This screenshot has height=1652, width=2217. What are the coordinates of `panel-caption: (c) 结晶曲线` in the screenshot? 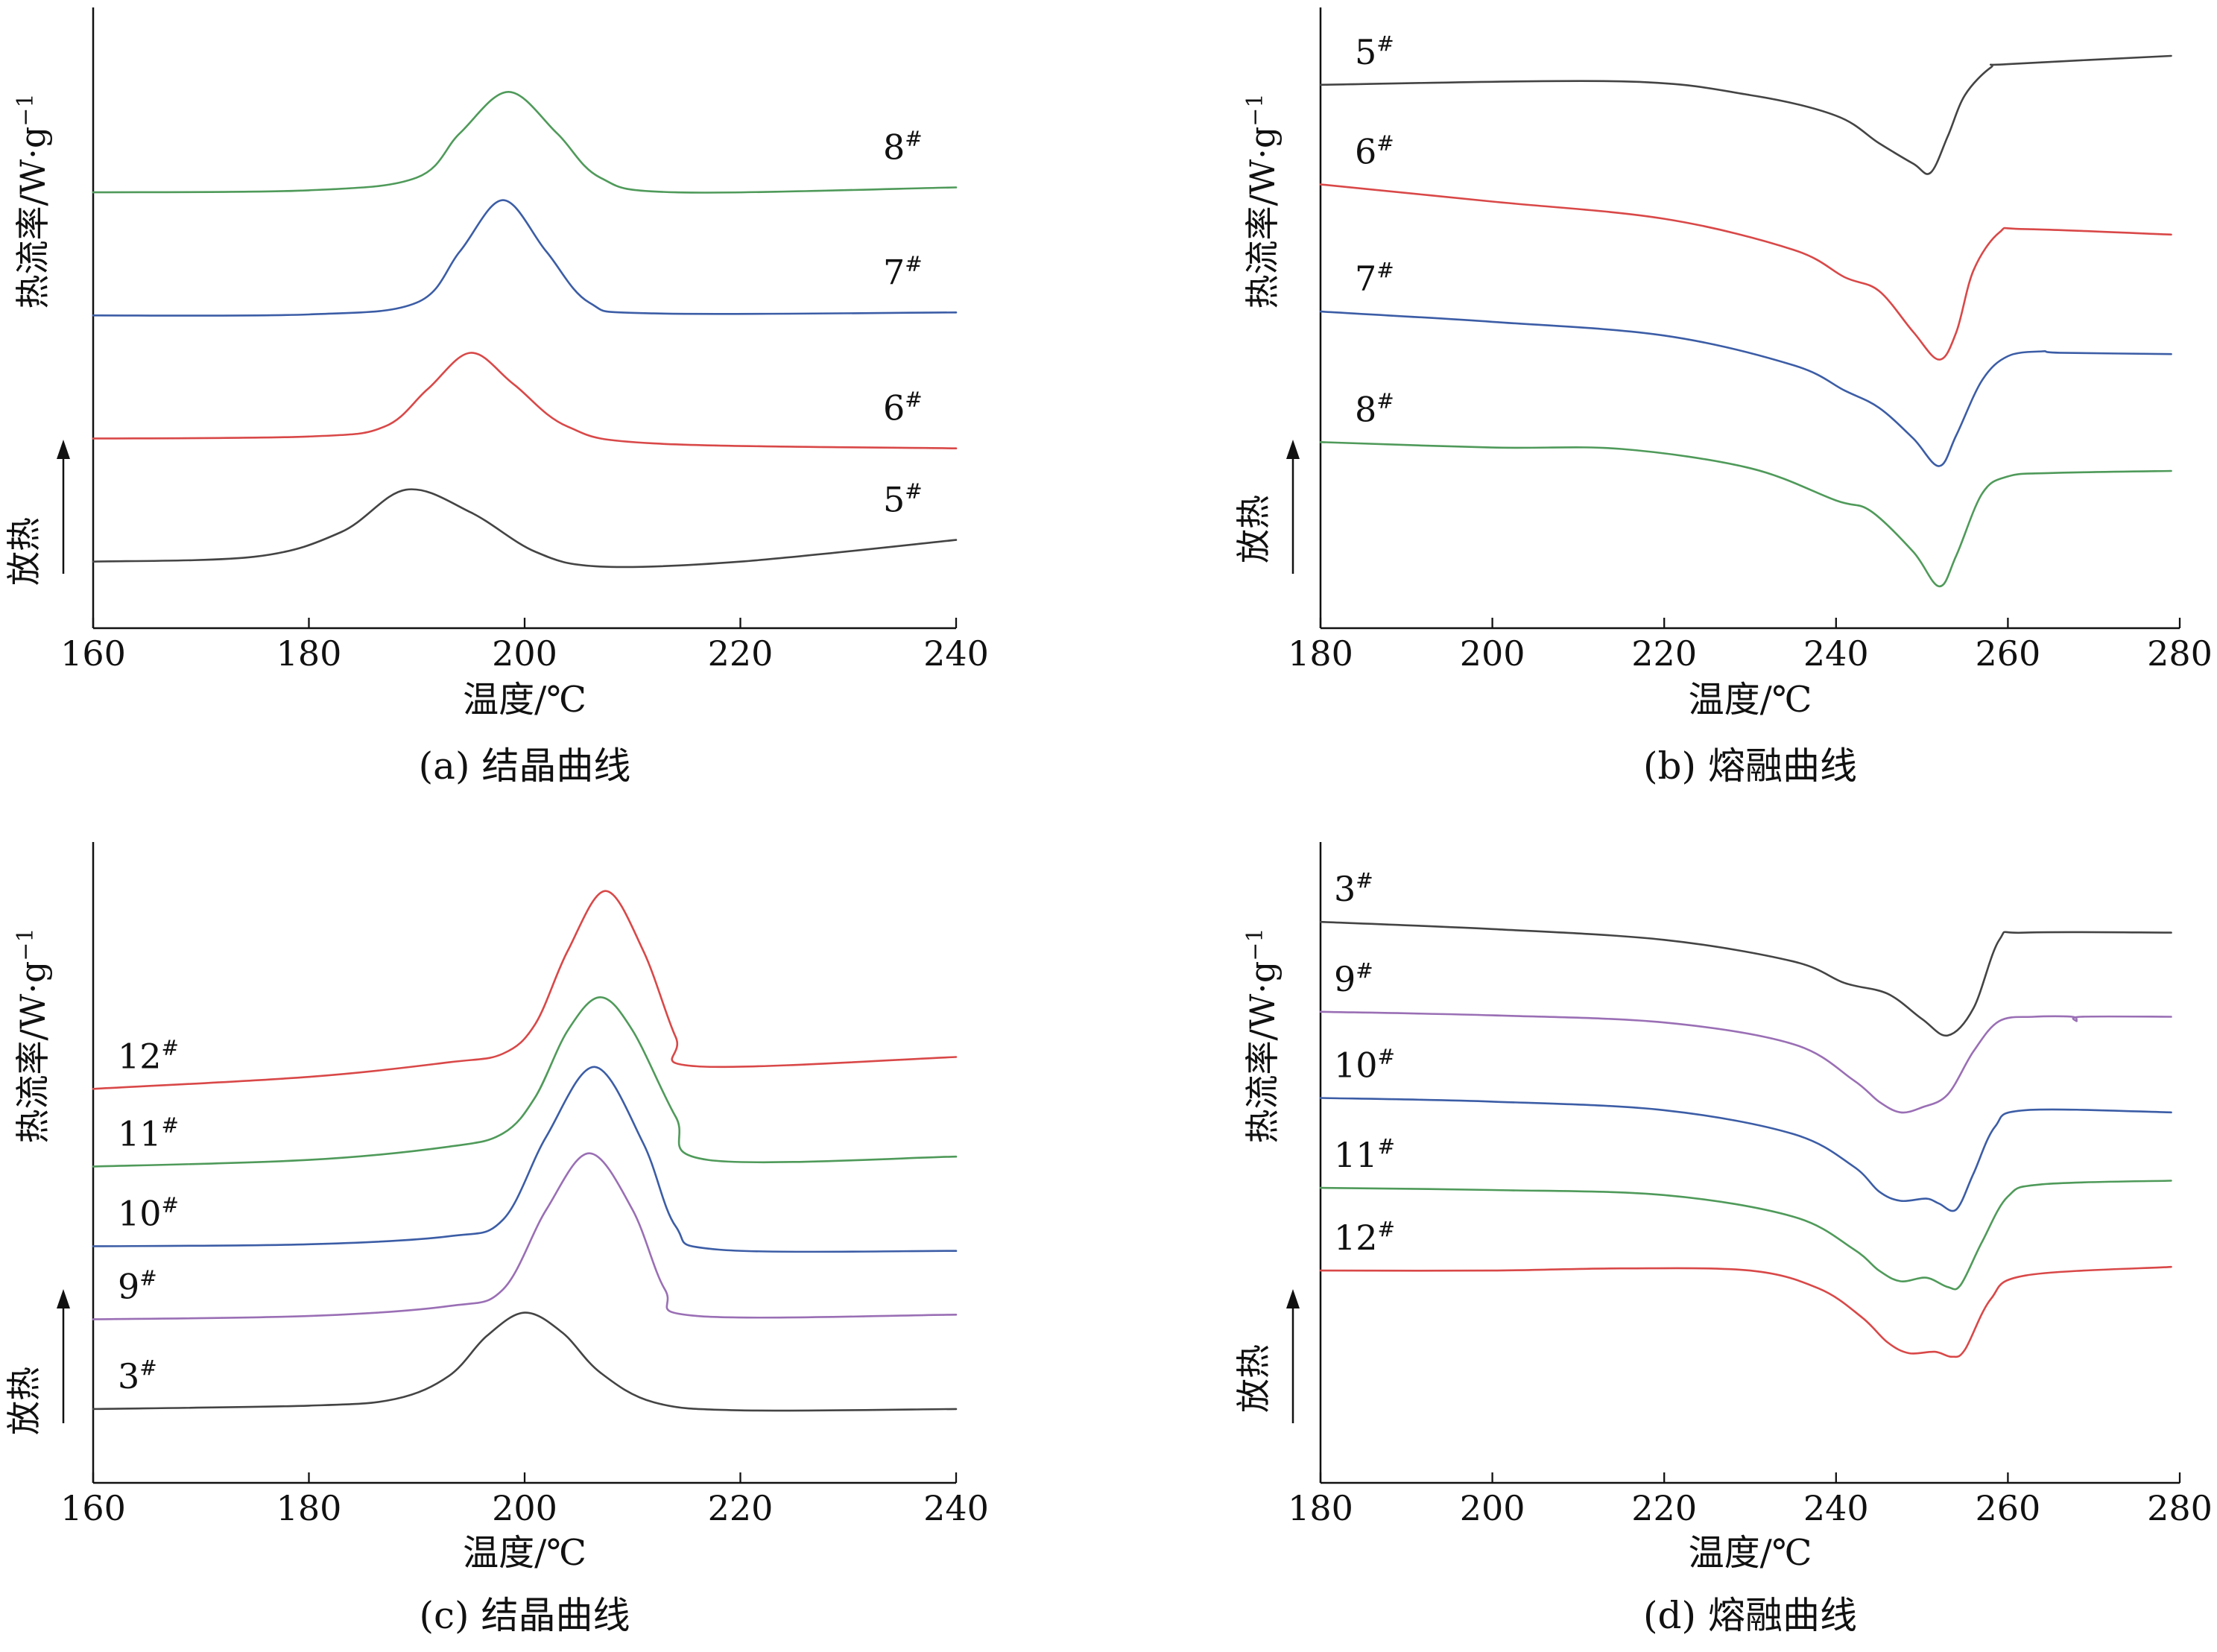 It's located at (525, 1616).